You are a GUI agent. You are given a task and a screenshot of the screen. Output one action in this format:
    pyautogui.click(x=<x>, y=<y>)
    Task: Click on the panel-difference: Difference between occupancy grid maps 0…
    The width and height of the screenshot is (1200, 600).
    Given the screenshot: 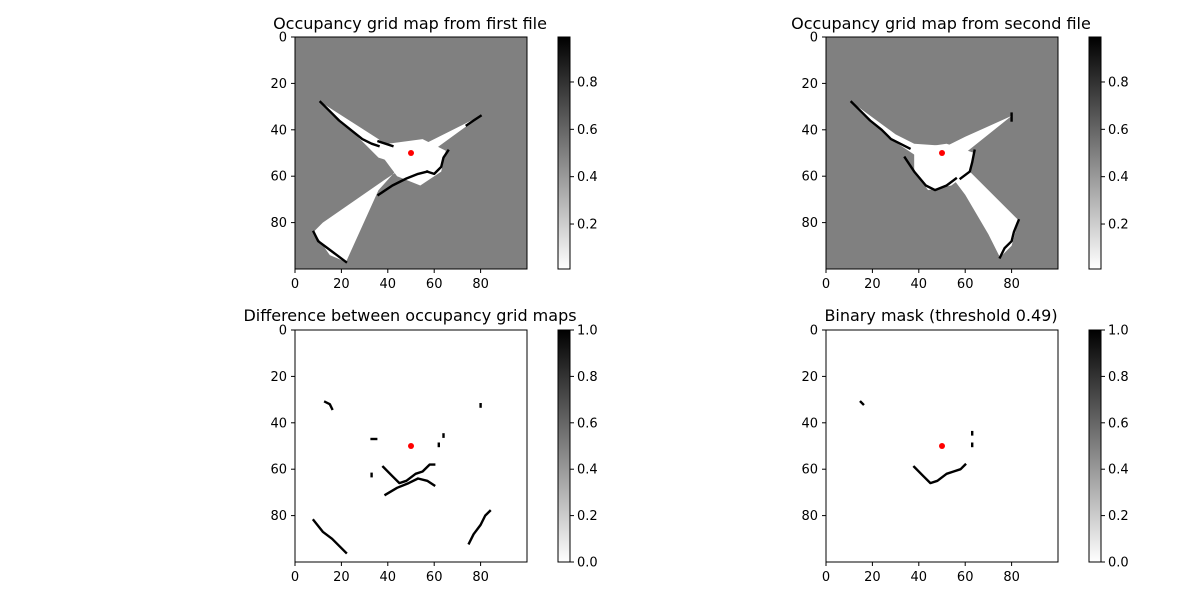 What is the action you would take?
    pyautogui.click(x=420, y=445)
    